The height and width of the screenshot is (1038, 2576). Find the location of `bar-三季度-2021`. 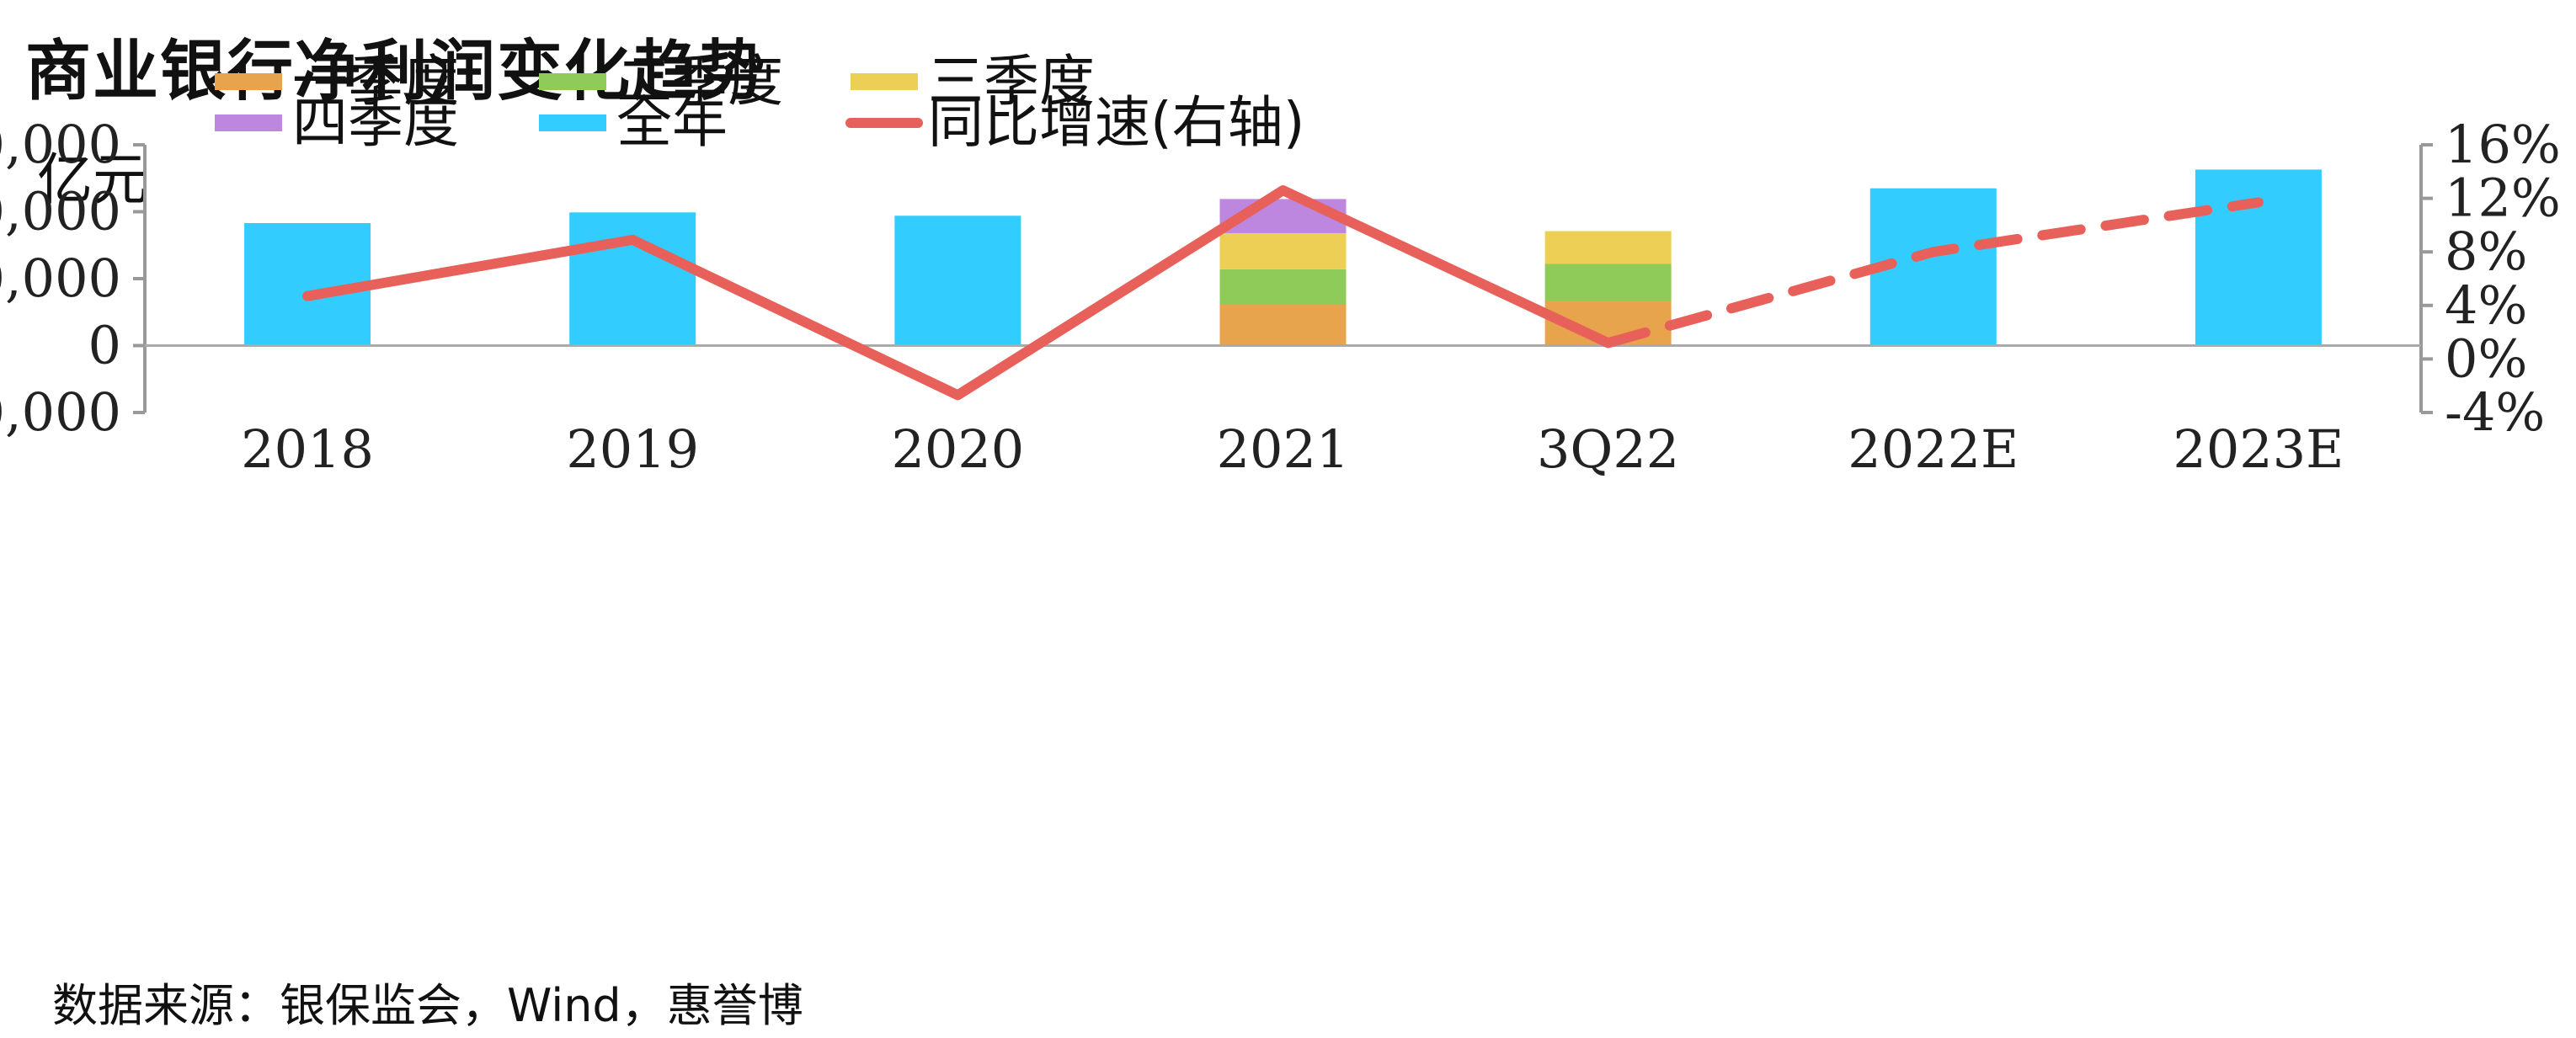

bar-三季度-2021 is located at coordinates (1283, 251).